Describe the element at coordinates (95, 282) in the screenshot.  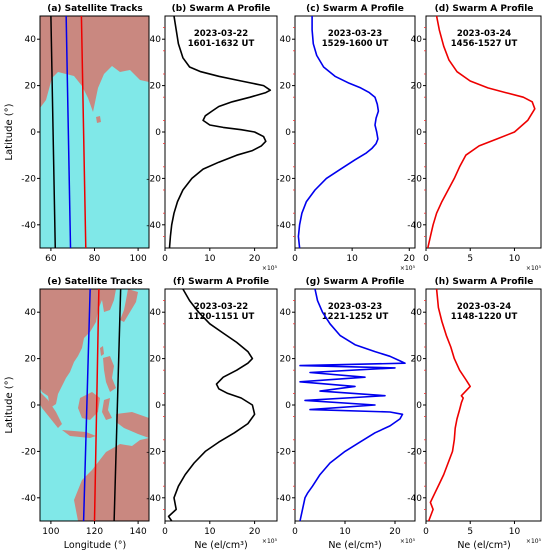
I see `title-e: (e) Satellite Tracks` at that location.